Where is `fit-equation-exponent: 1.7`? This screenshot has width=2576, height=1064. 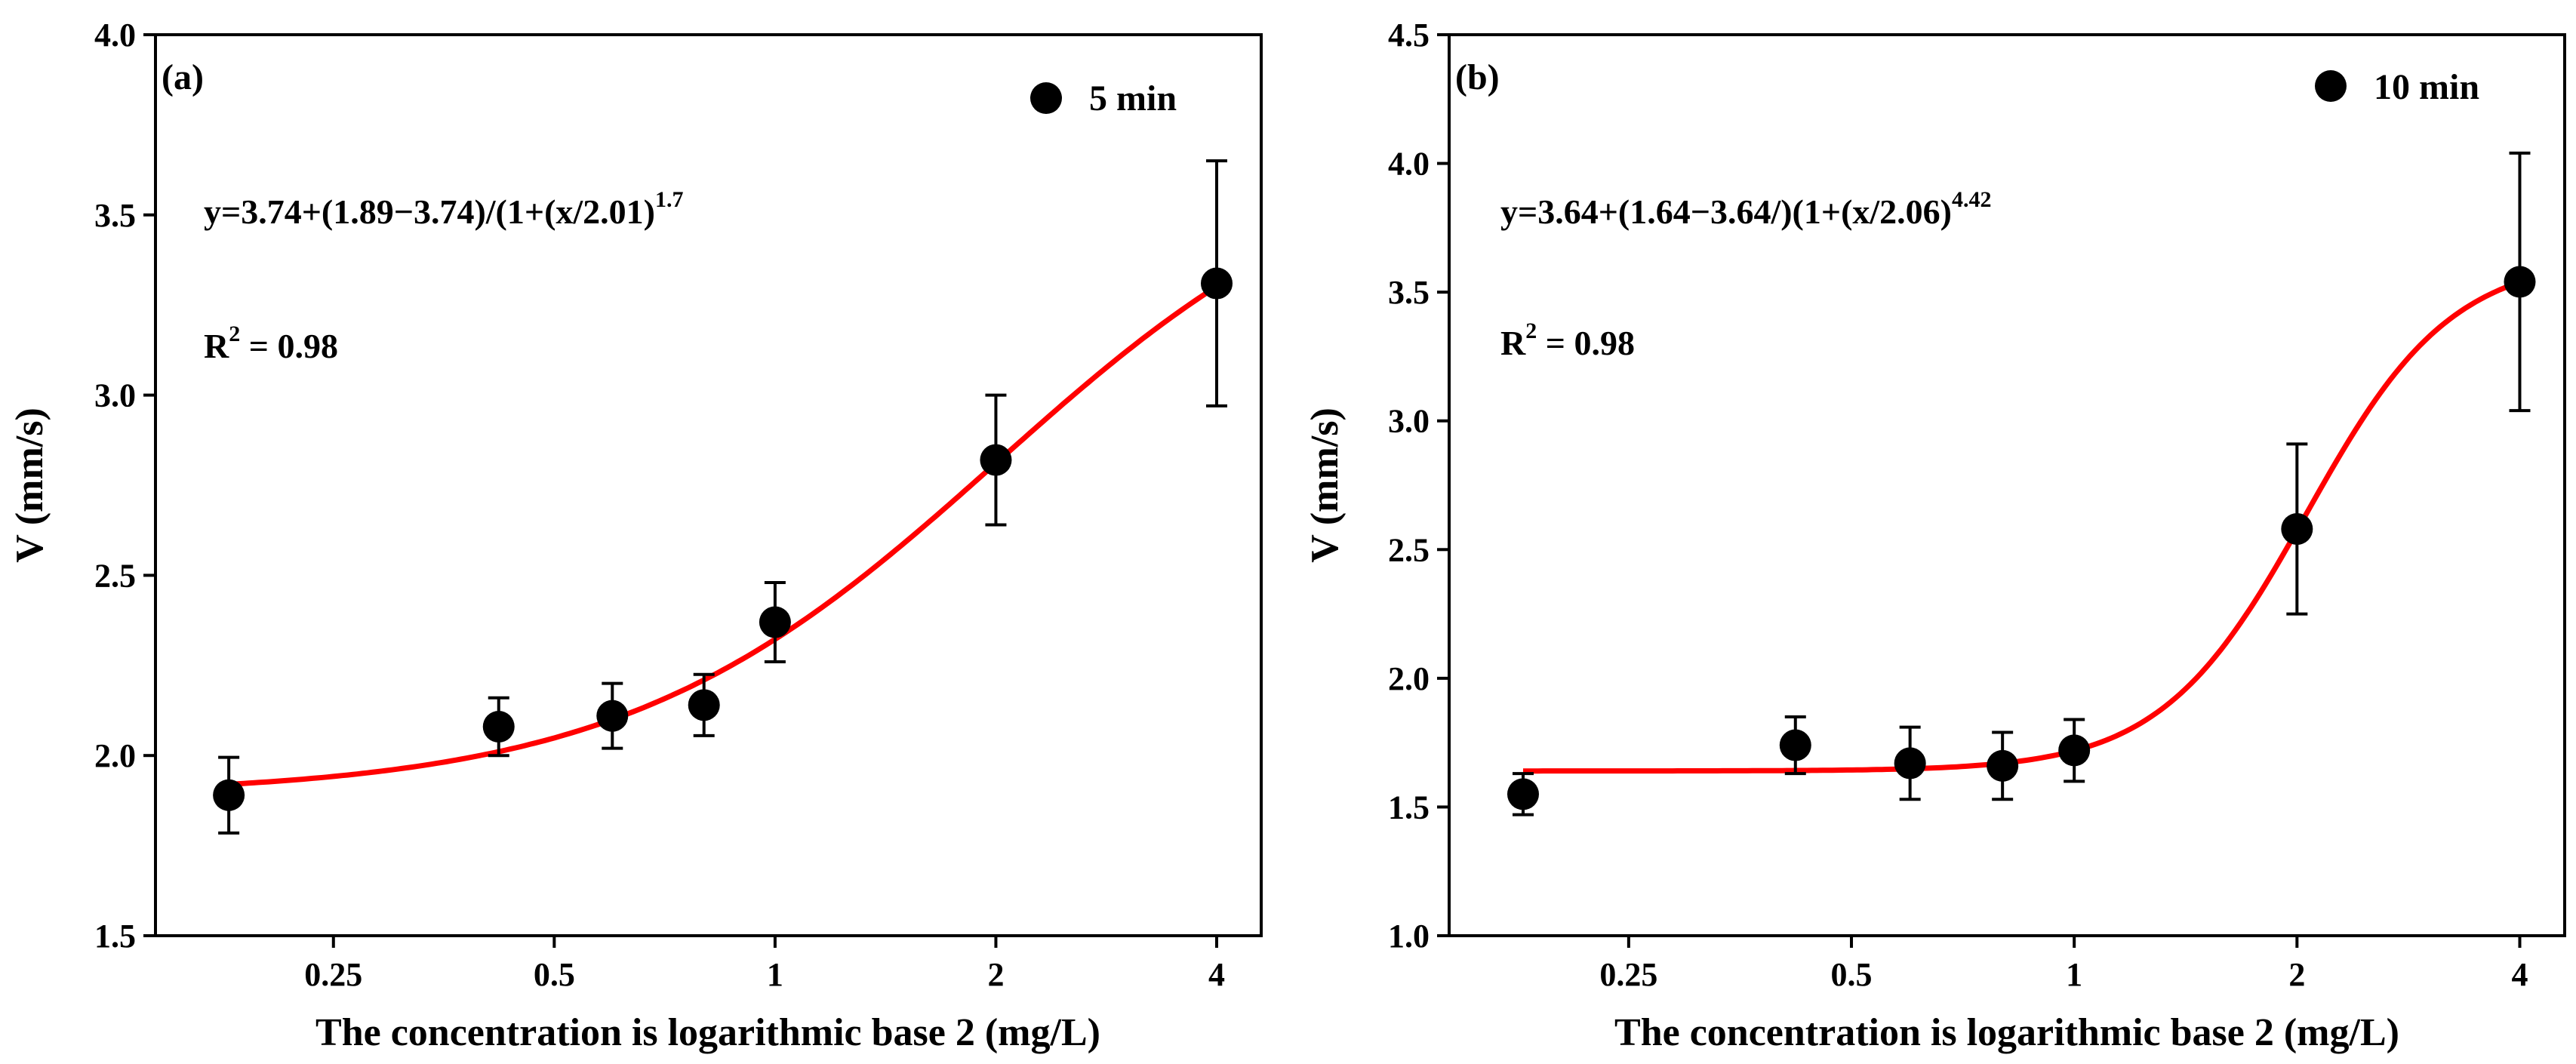
fit-equation-exponent: 1.7 is located at coordinates (669, 199).